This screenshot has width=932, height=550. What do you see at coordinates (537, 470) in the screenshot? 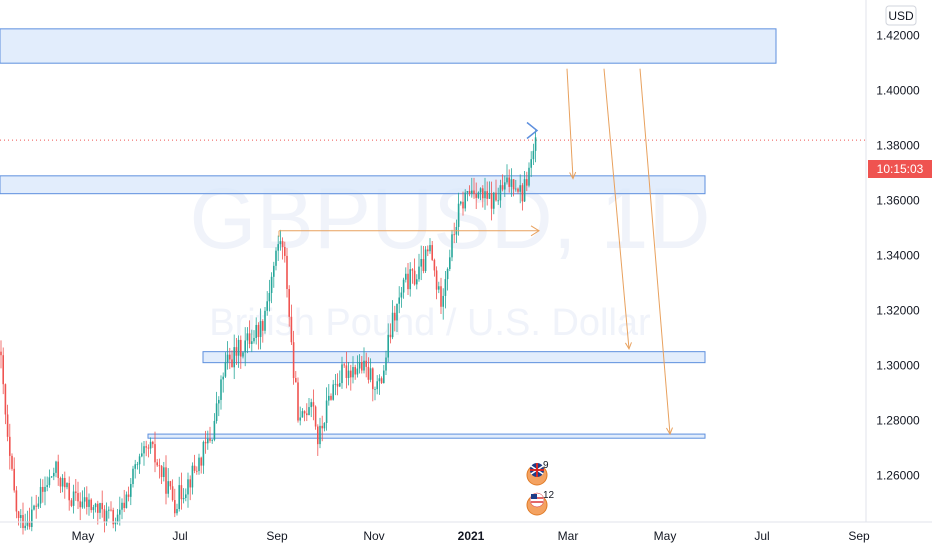
I see `uk-flag-icon` at bounding box center [537, 470].